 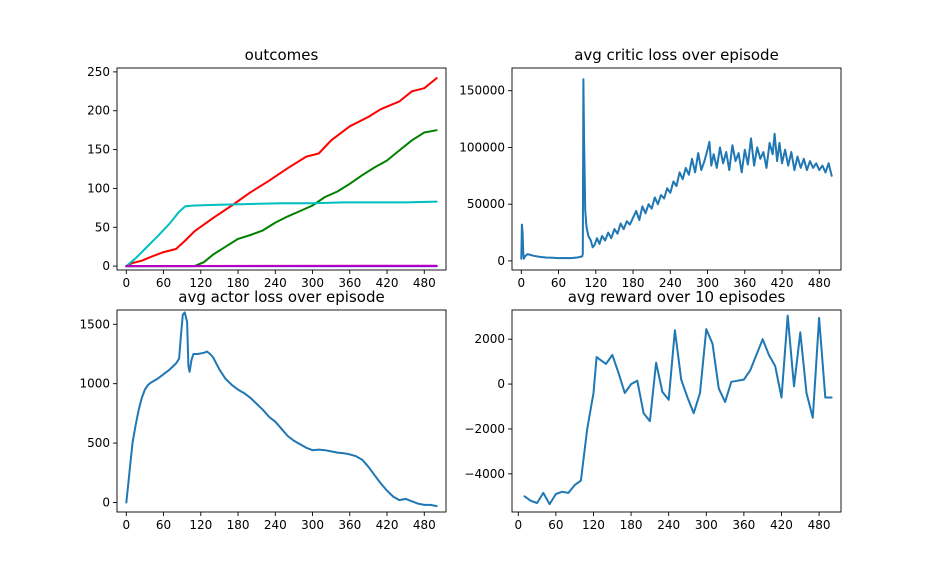 I want to click on y-tick-label: 1000, so click(x=94, y=384).